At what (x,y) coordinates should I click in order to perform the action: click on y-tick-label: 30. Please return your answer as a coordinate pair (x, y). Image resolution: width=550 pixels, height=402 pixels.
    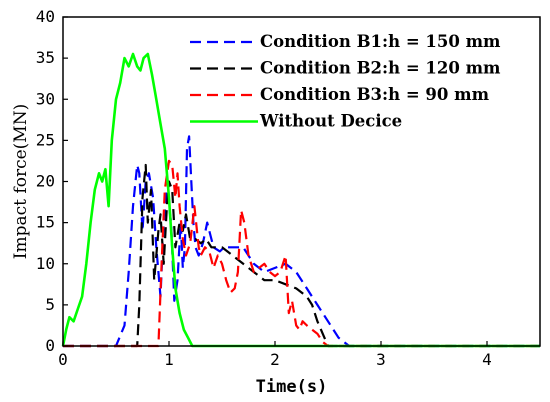
    Looking at the image, I should click on (45, 98).